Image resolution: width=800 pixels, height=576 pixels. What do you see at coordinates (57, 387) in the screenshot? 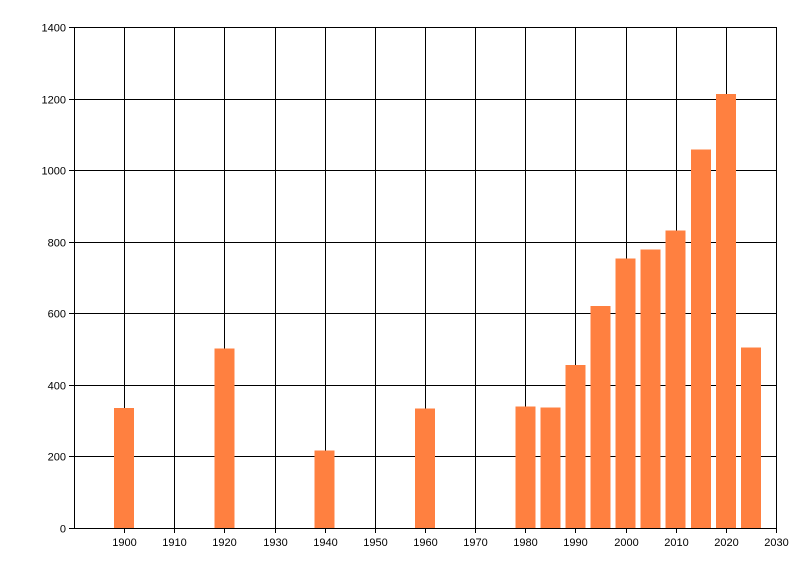
I see `y-tick-label: 400` at bounding box center [57, 387].